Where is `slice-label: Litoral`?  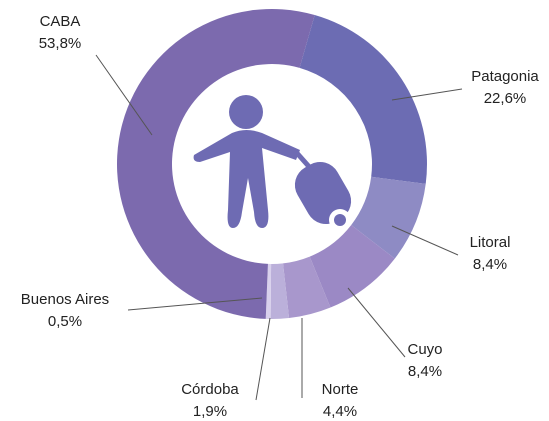
slice-label: Litoral is located at coordinates (490, 242).